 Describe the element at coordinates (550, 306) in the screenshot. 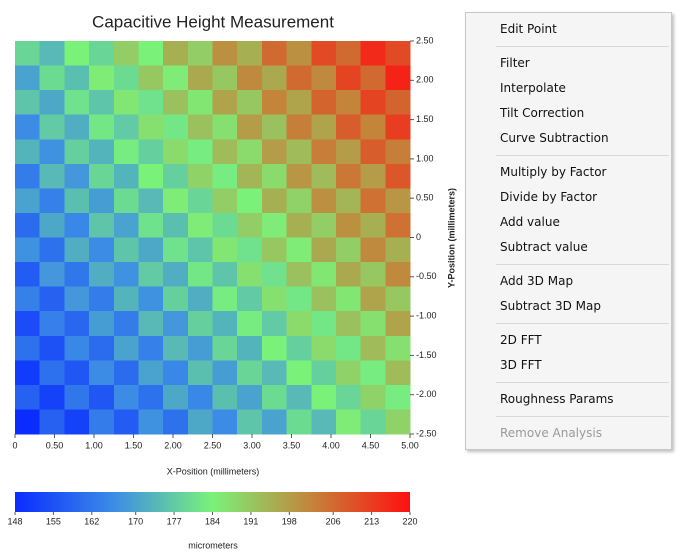

I see `menu-item: Subtract 3D Map` at that location.